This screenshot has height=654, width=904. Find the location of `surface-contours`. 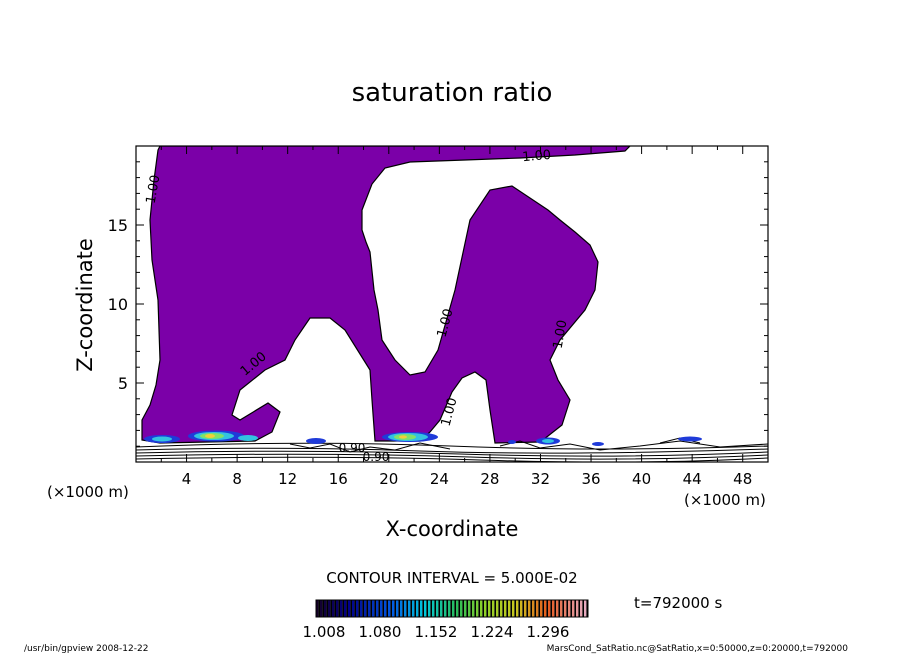

surface-contours is located at coordinates (452, 449).